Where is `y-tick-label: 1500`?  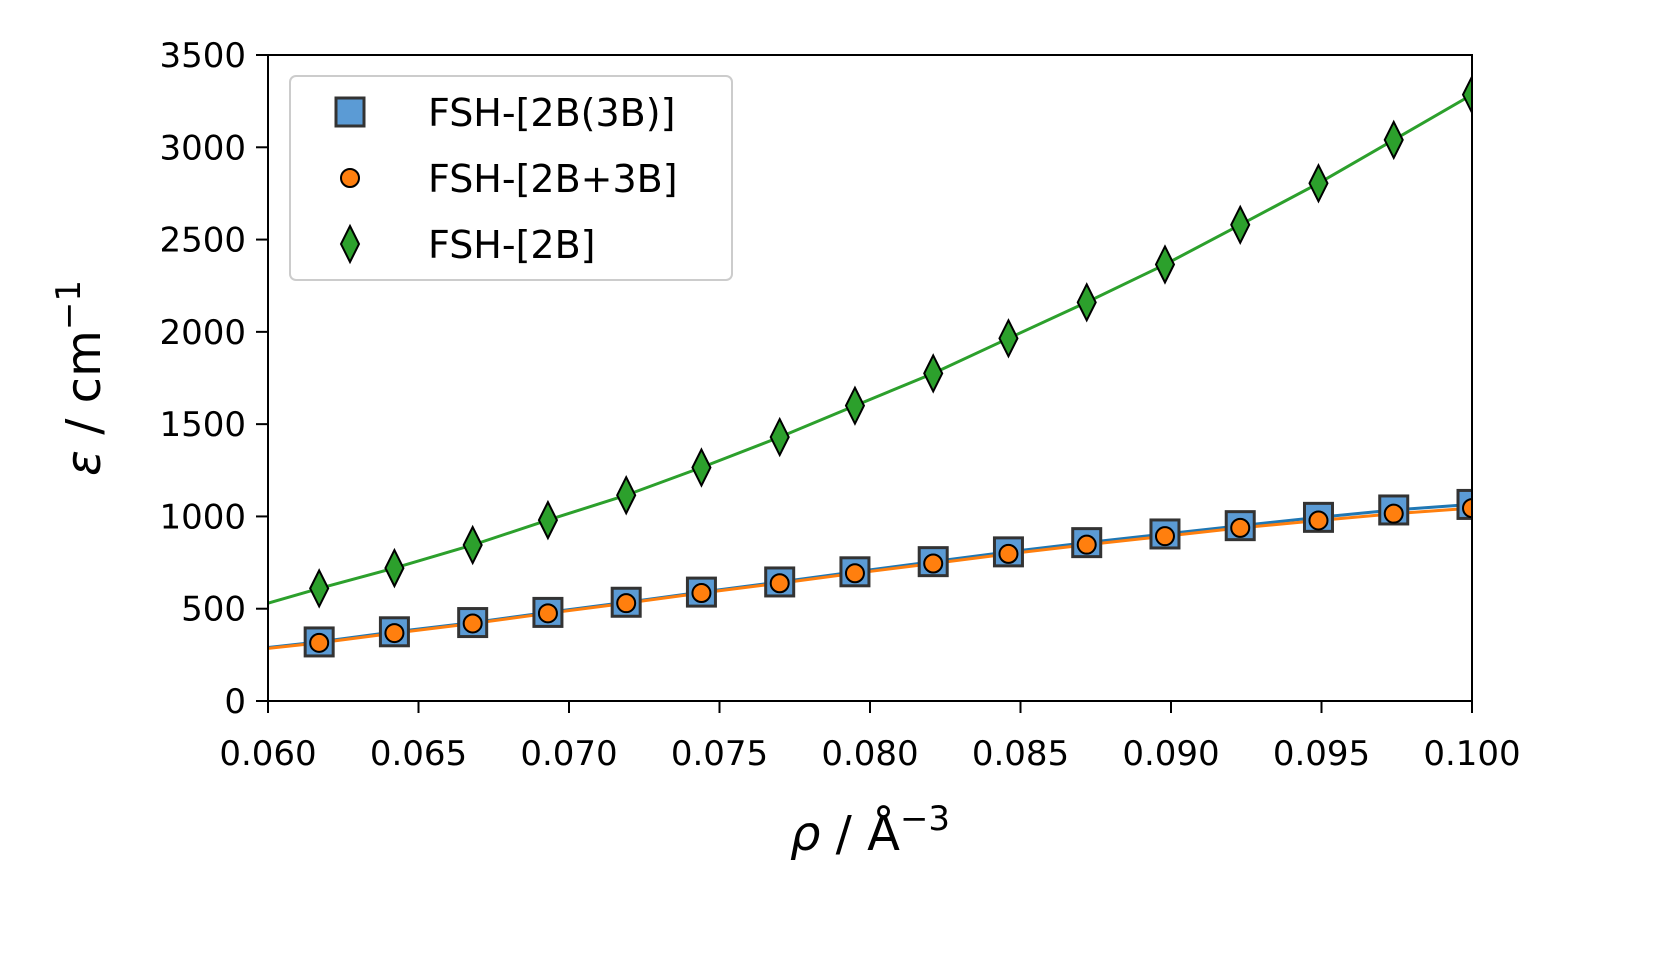 y-tick-label: 1500 is located at coordinates (202, 425).